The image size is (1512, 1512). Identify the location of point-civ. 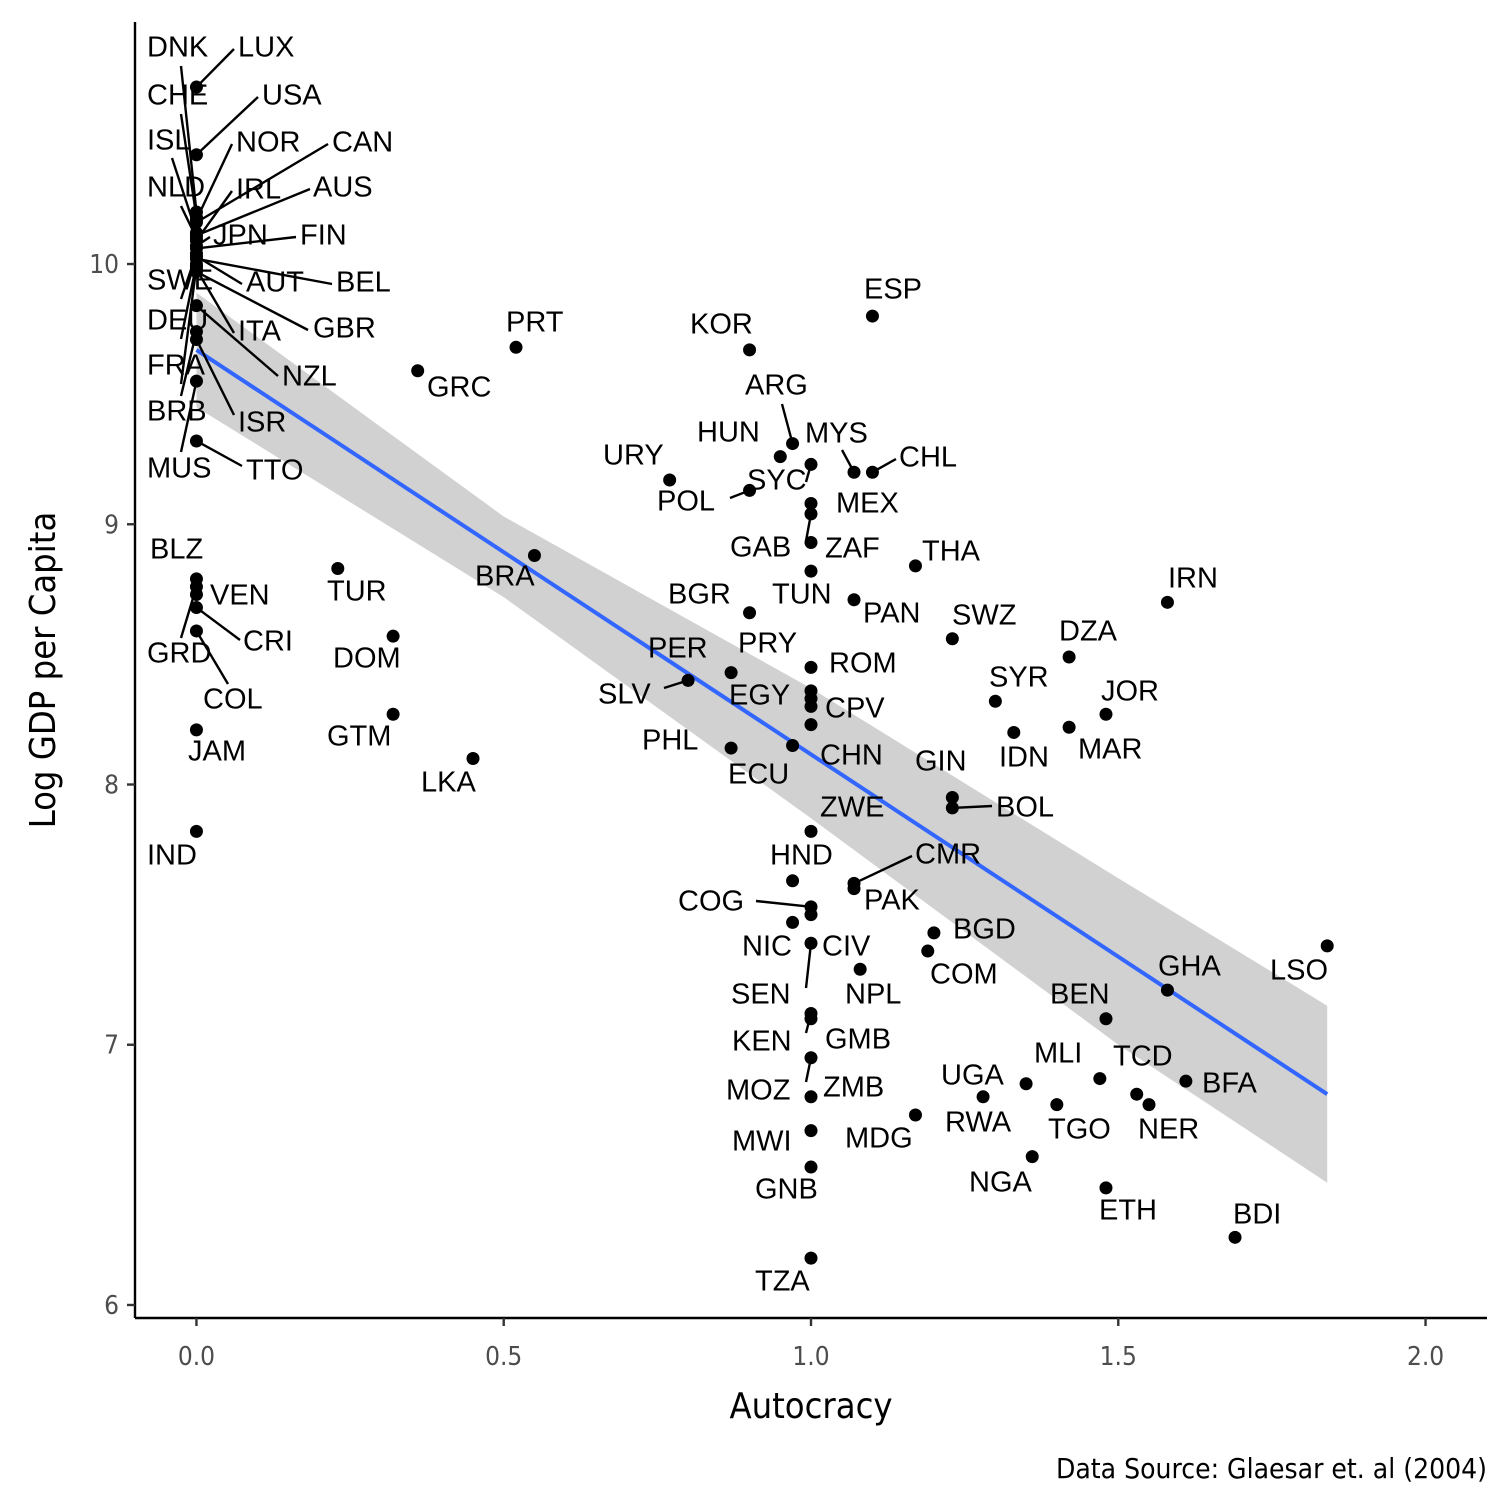
(811, 915).